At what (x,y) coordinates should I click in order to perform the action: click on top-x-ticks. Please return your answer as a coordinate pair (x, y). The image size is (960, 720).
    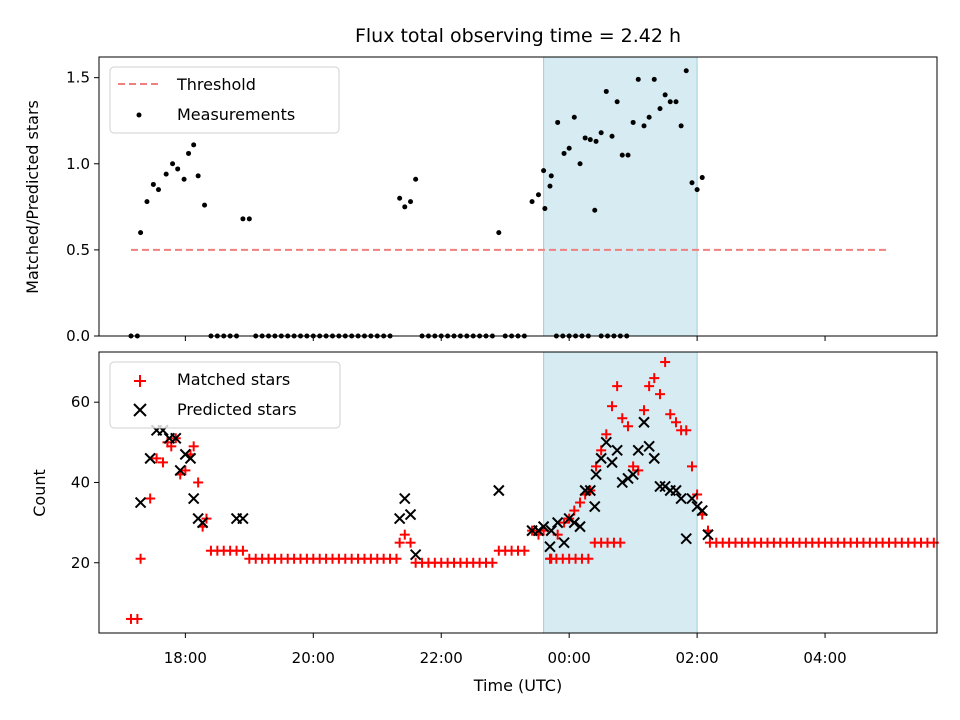
    Looking at the image, I should click on (505, 338).